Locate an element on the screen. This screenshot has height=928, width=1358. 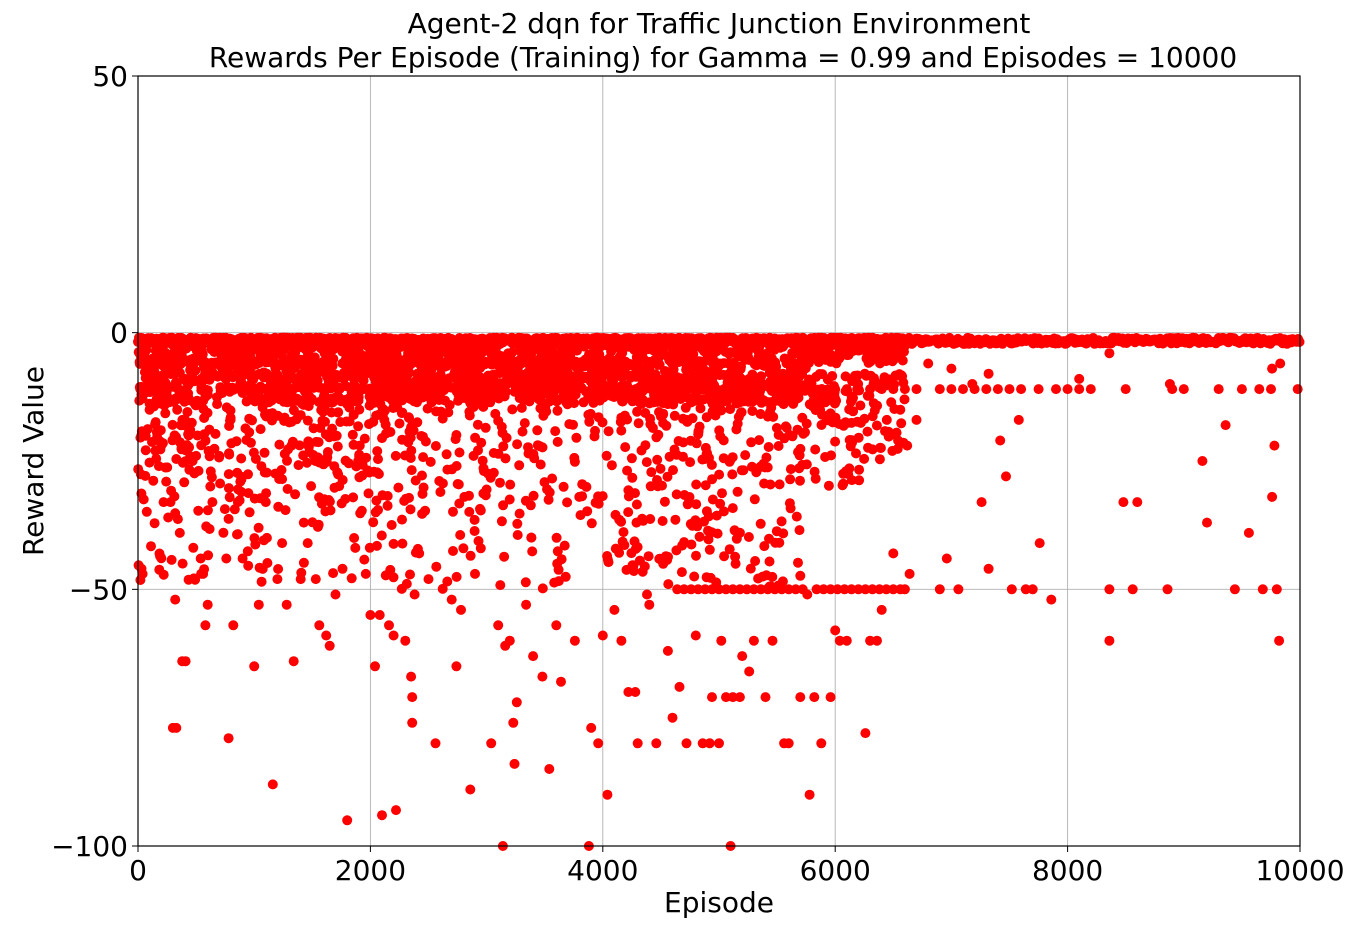
x-axis-ticks: 0 2000 4000 6000 8000 10000 is located at coordinates (737, 866).